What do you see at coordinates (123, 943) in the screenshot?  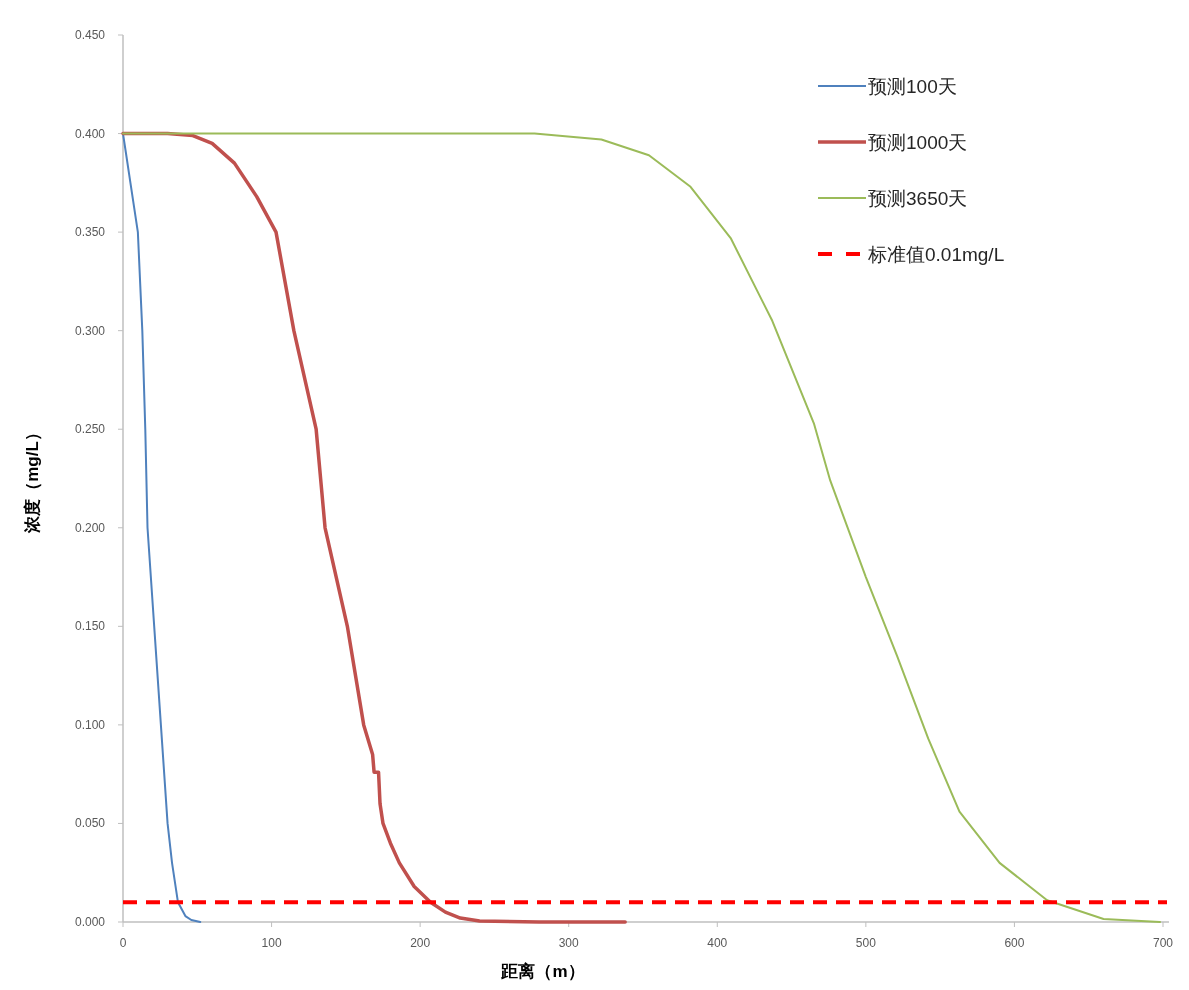 I see `x-tick-label: 0` at bounding box center [123, 943].